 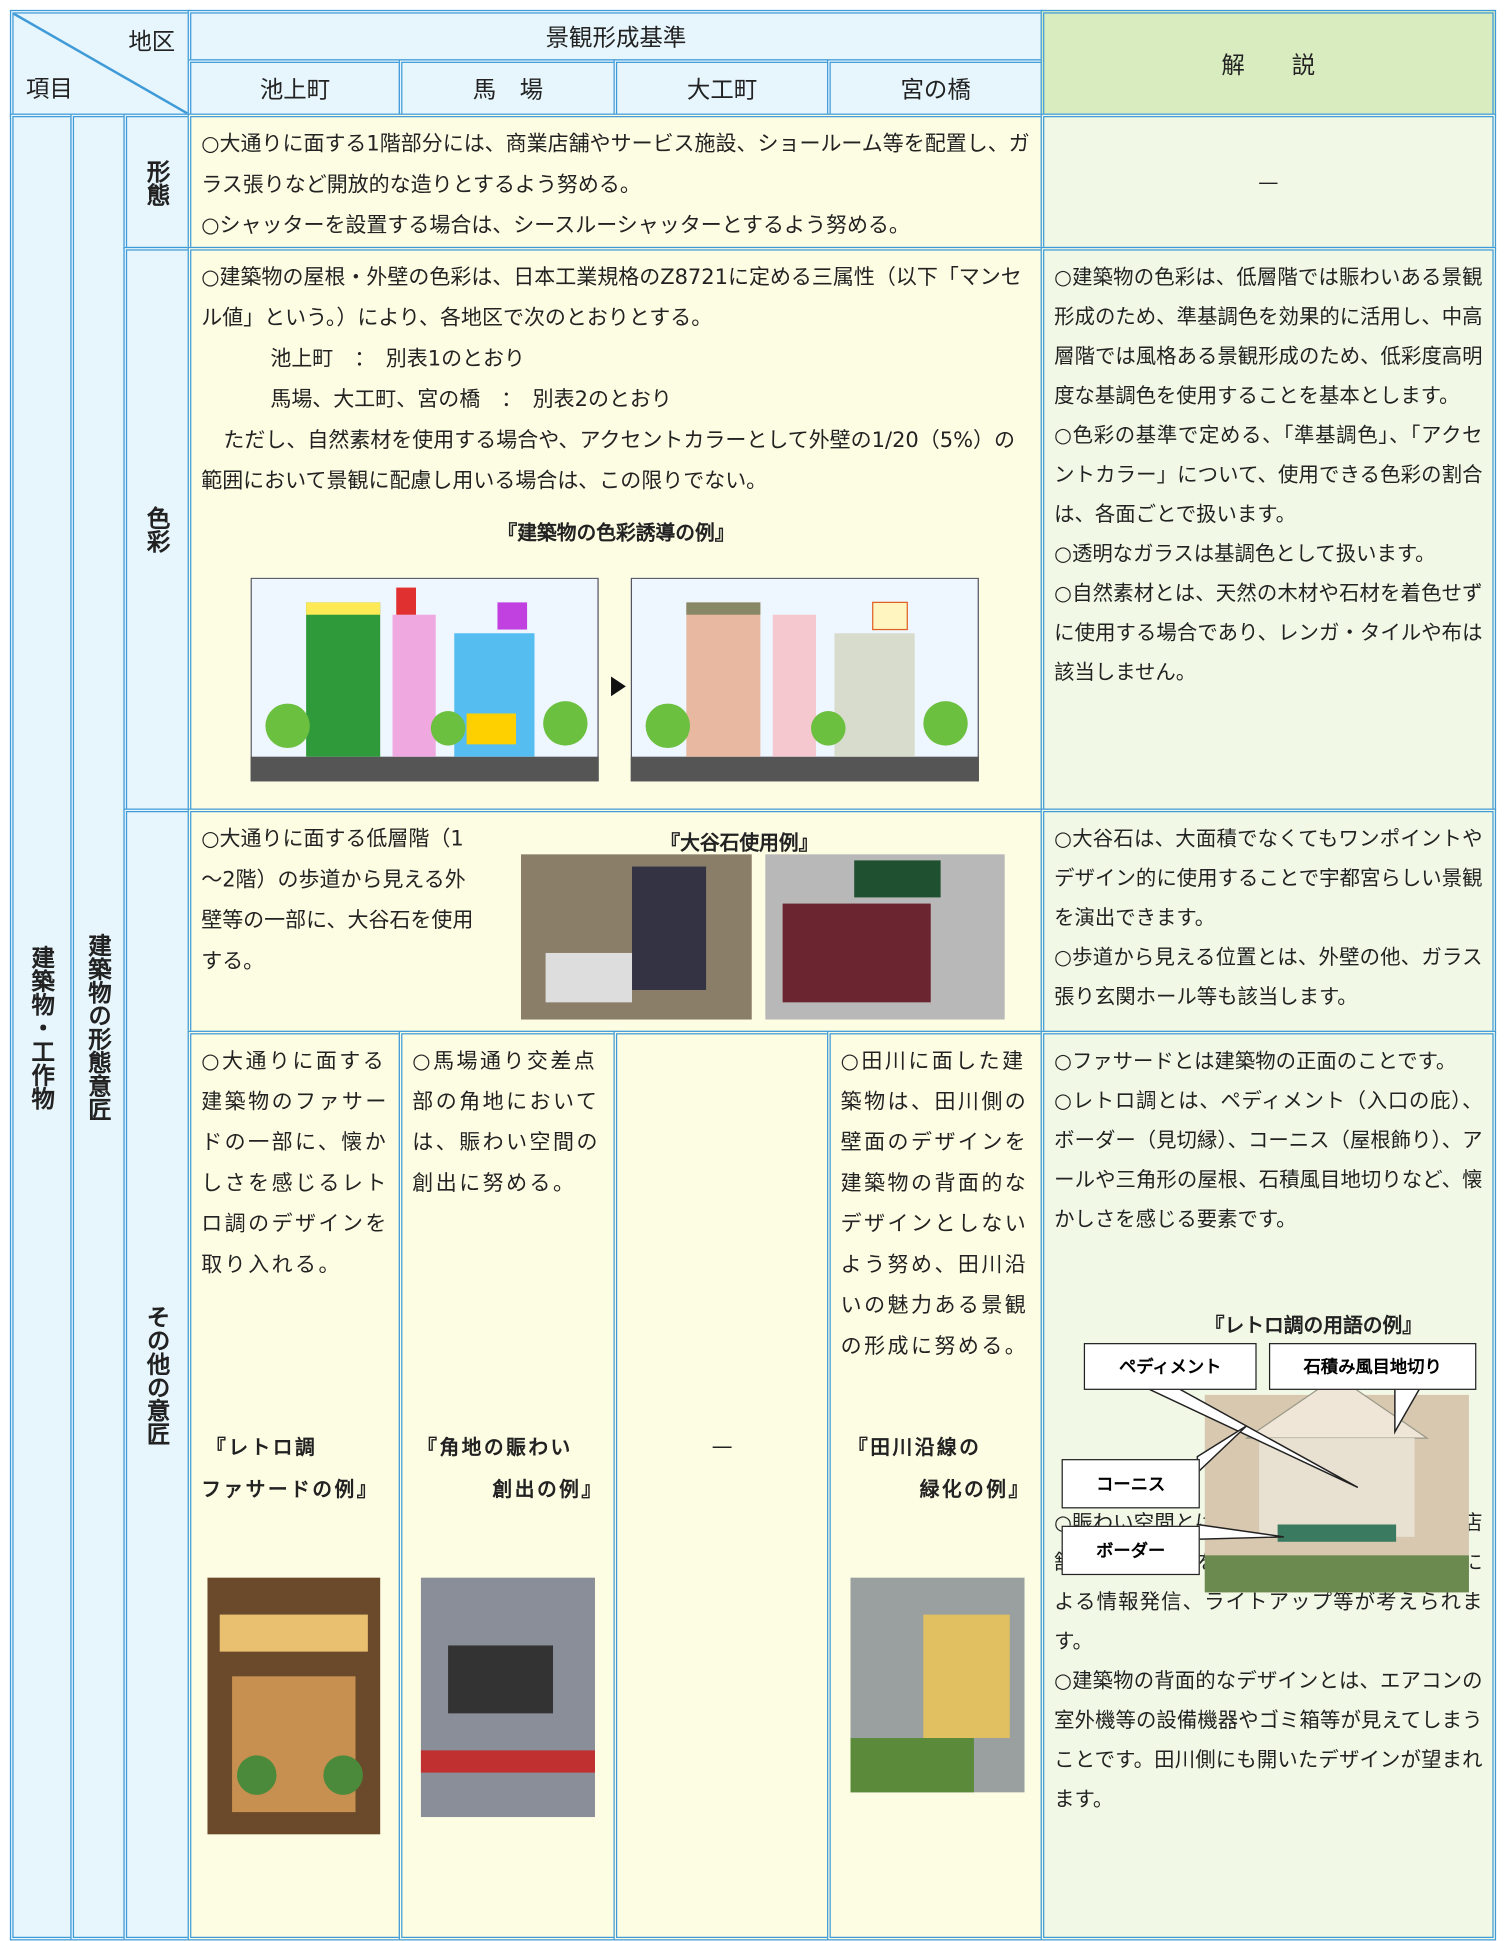 What do you see at coordinates (1245, 553) in the screenshot?
I see `paragraph: ○透明なガラスは基調色として扱います。` at bounding box center [1245, 553].